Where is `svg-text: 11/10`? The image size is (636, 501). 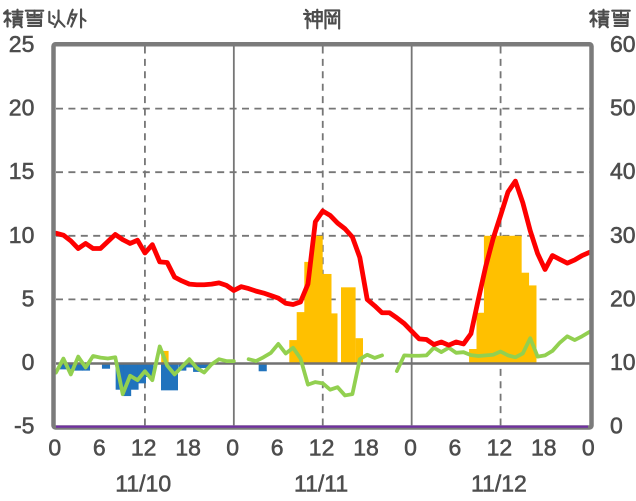
svg-text: 11/10 is located at coordinates (143, 483).